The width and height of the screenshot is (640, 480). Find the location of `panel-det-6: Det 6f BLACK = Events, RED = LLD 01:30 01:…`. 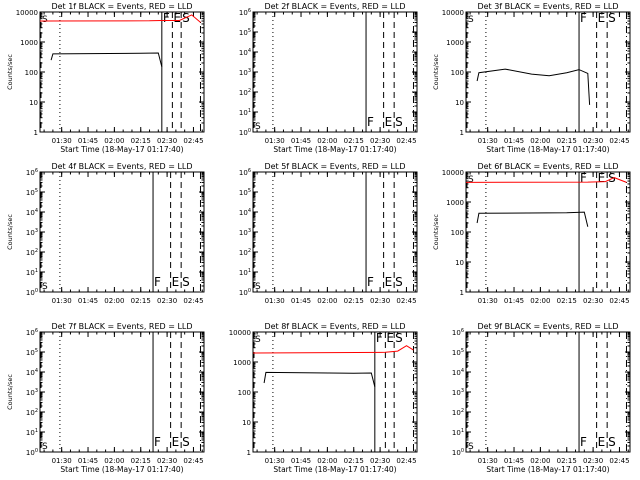

panel-det-6: Det 6f BLACK = Events, RED = LLD 01:30 01:… is located at coordinates (531, 233).